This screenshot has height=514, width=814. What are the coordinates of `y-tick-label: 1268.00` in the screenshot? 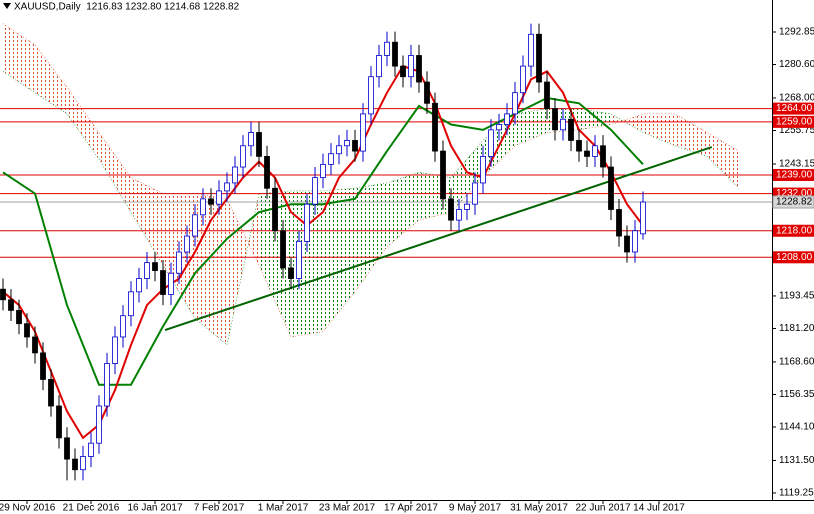 It's located at (796, 98).